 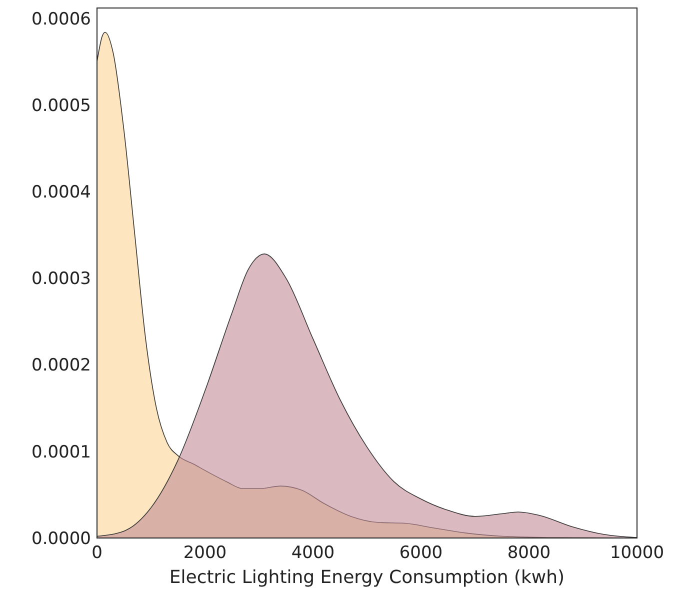 What do you see at coordinates (61, 19) in the screenshot?
I see `y-tick-label: 0.0006` at bounding box center [61, 19].